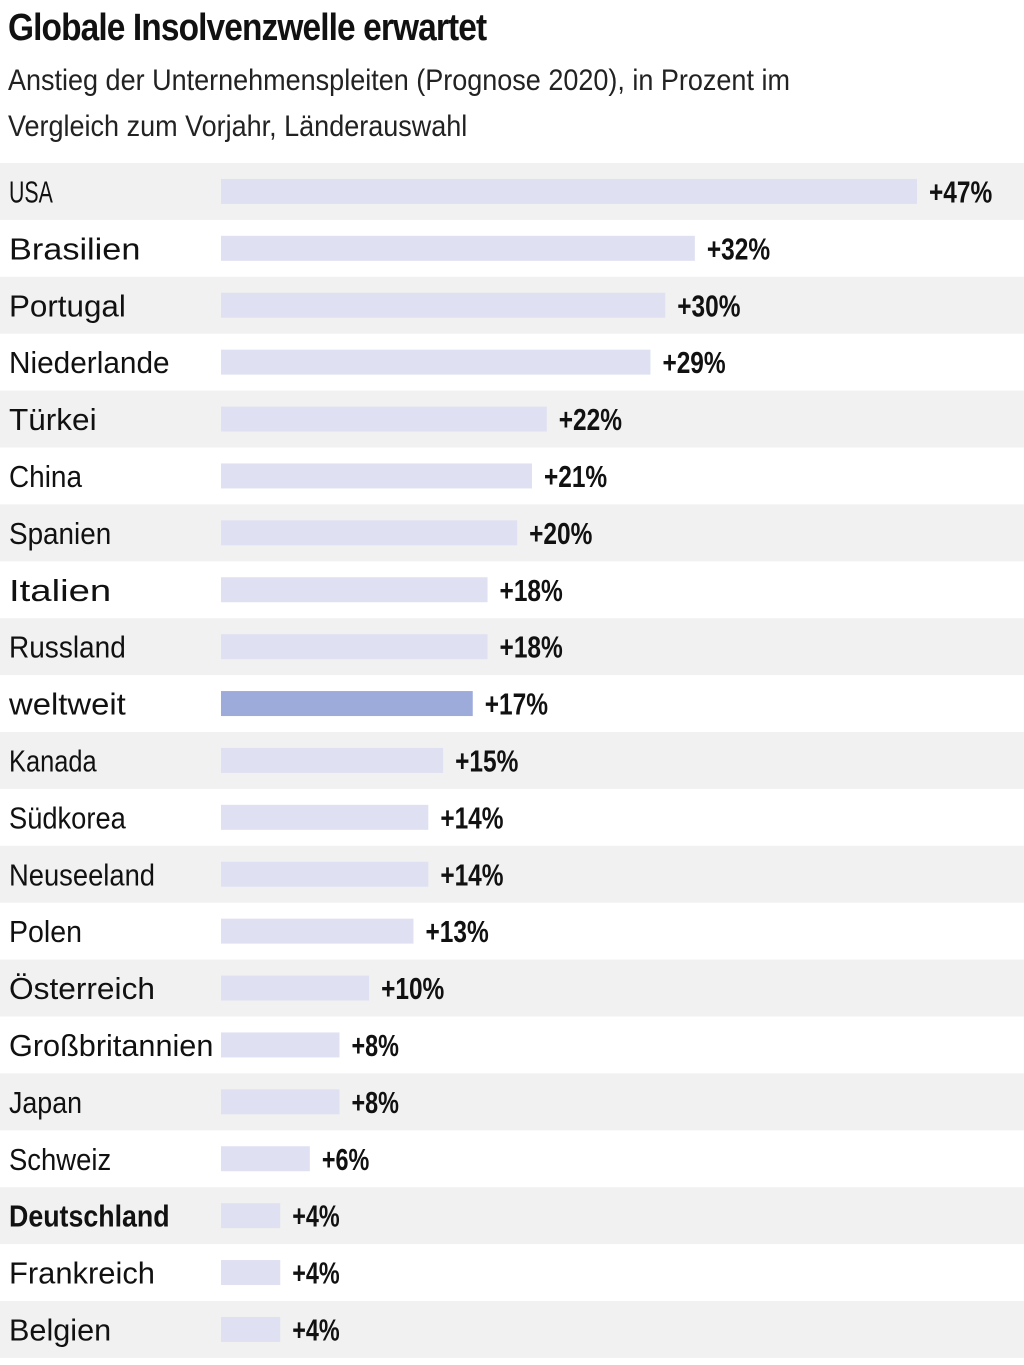  I want to click on chart-title: Globale Insolvenzwelle erwartet, so click(247, 28).